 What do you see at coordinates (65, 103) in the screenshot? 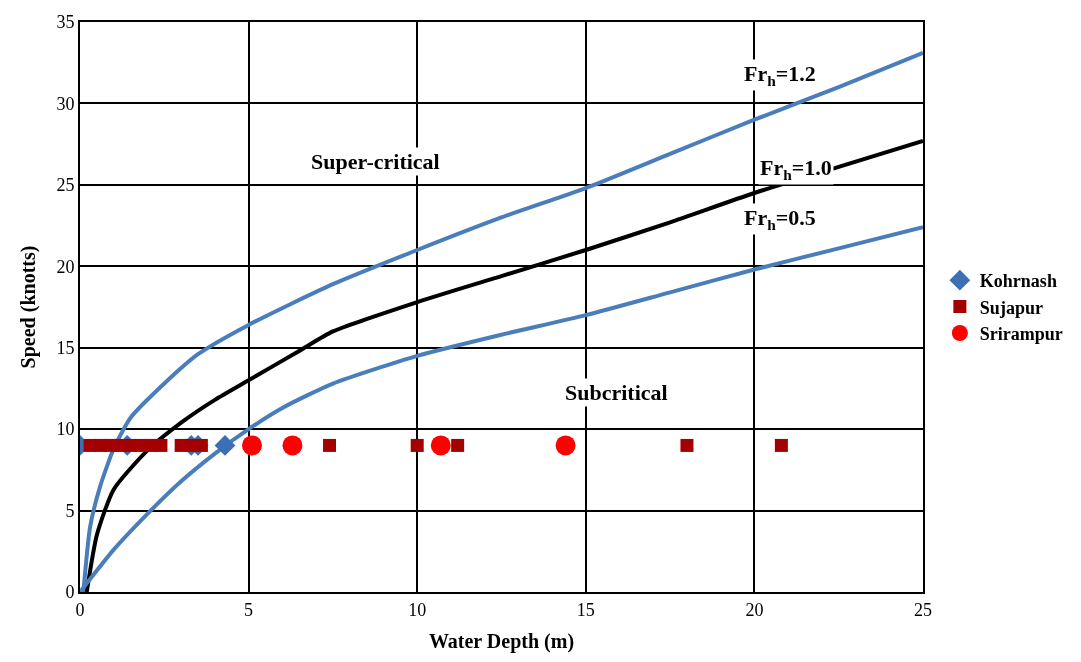
I see `y-tick-label: 30` at bounding box center [65, 103].